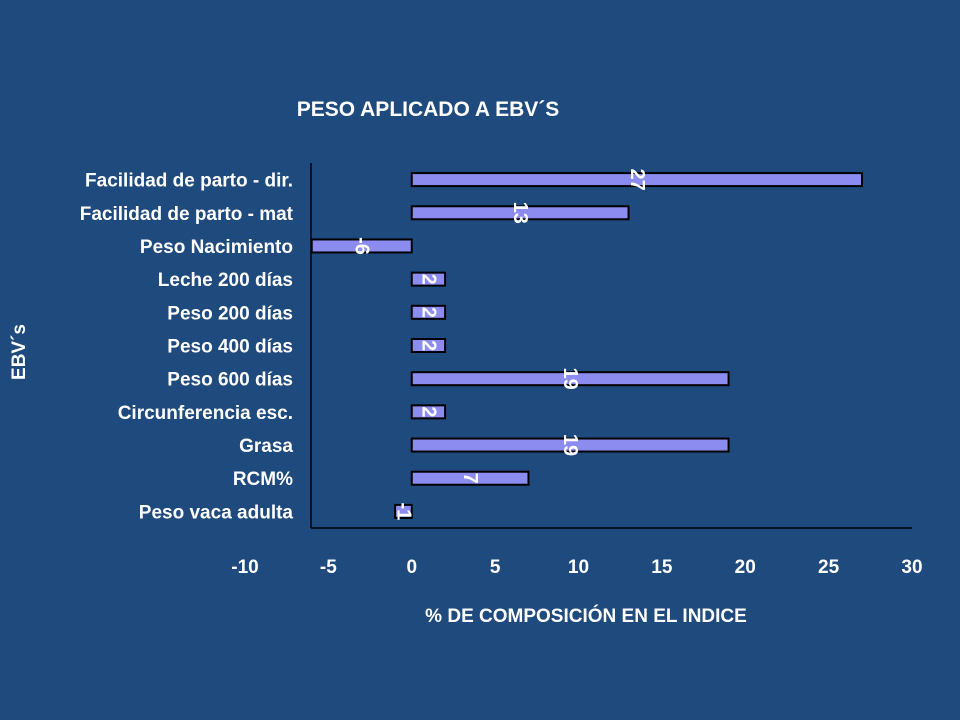 This screenshot has width=960, height=720. I want to click on category-label: Peso 600 días, so click(230, 380).